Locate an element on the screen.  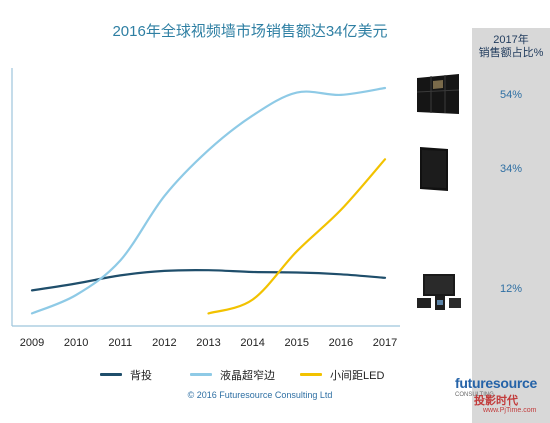
share-panel: 2017年 销售额占比% 54% 34% 12% is located at coordinates (511, 225).